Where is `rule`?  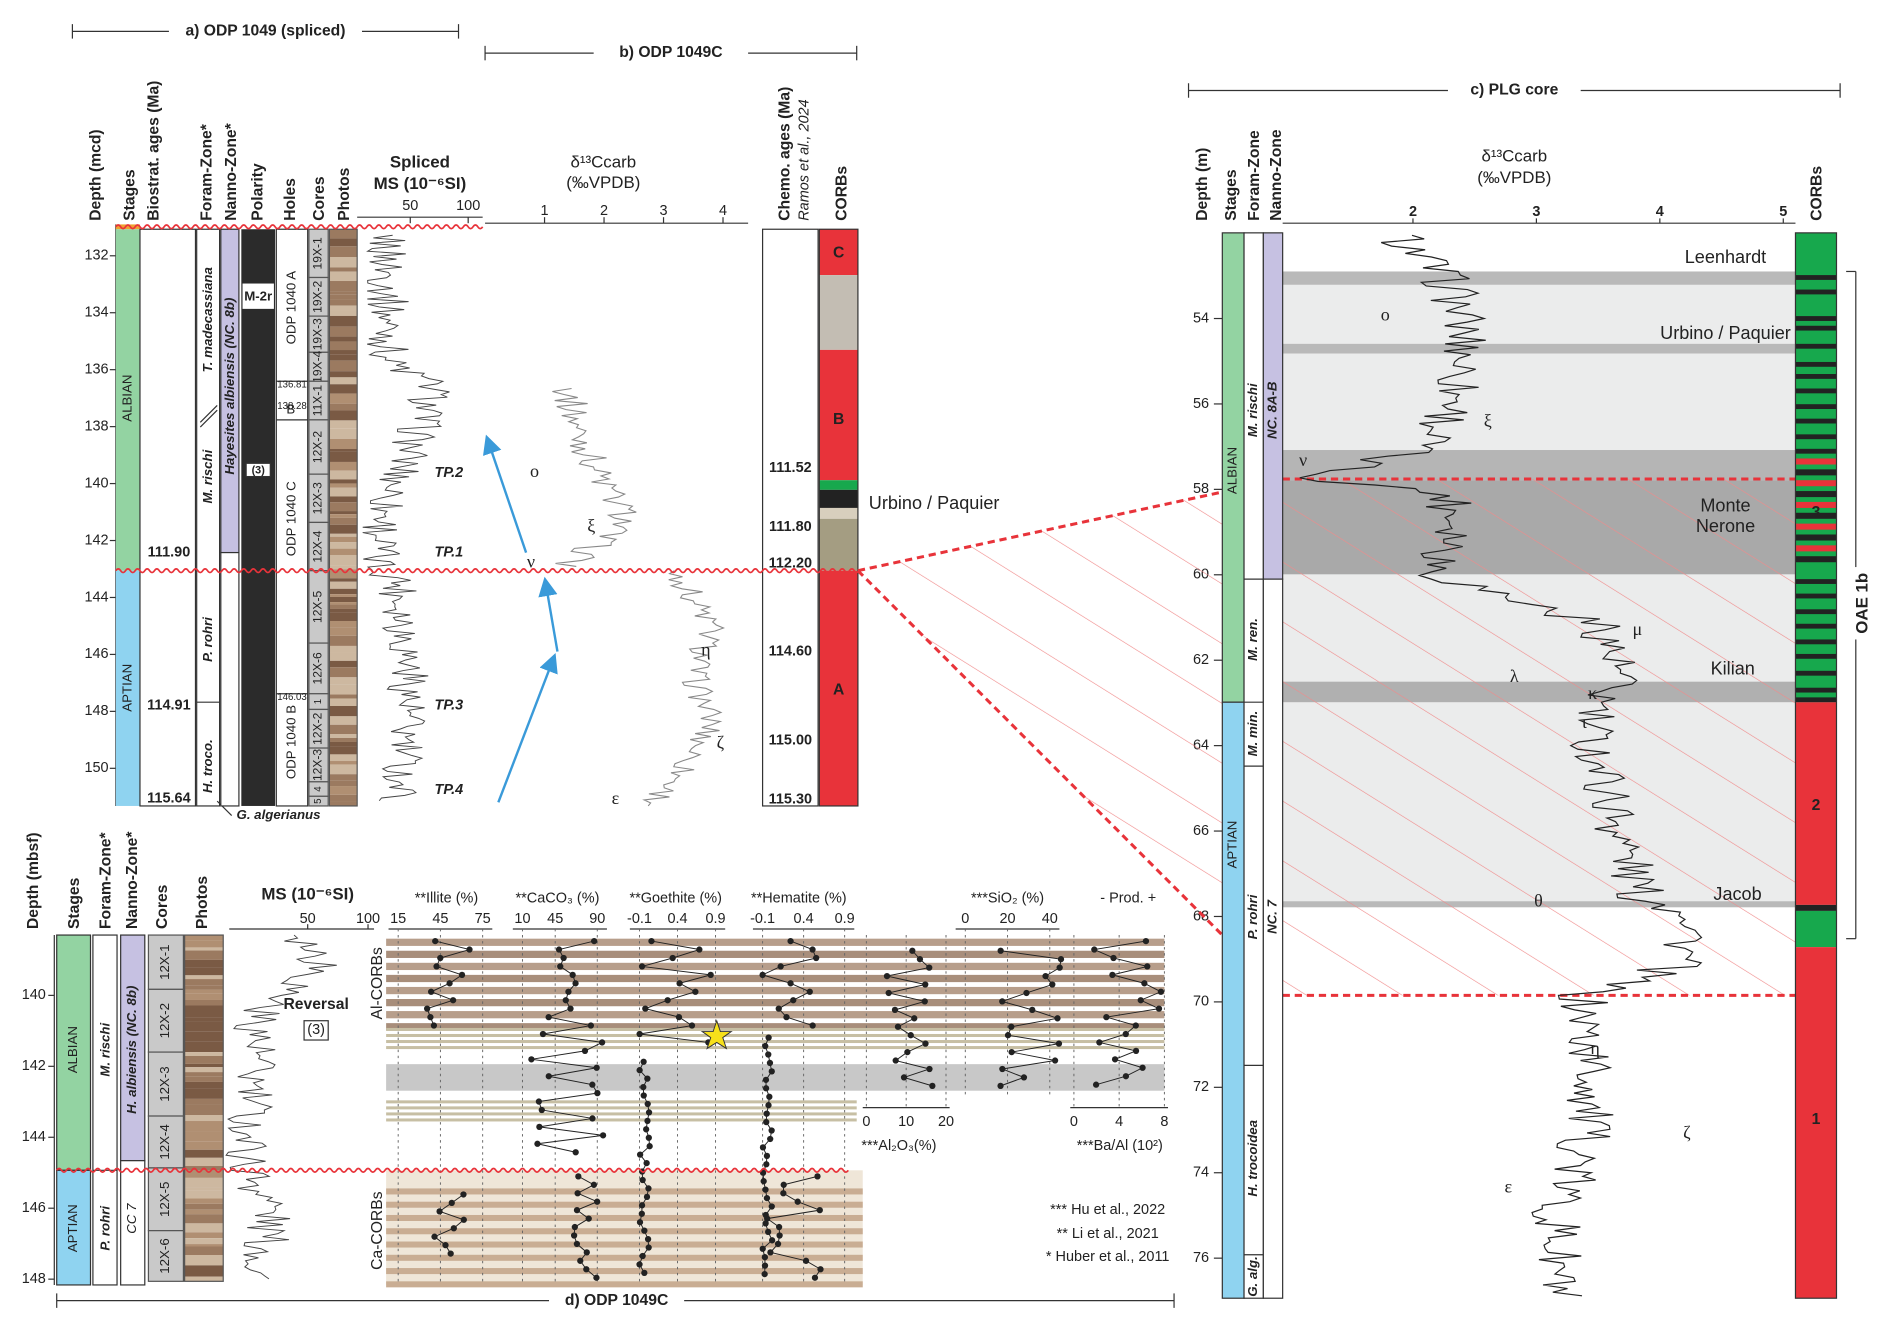
rule is located at coordinates (224, 808).